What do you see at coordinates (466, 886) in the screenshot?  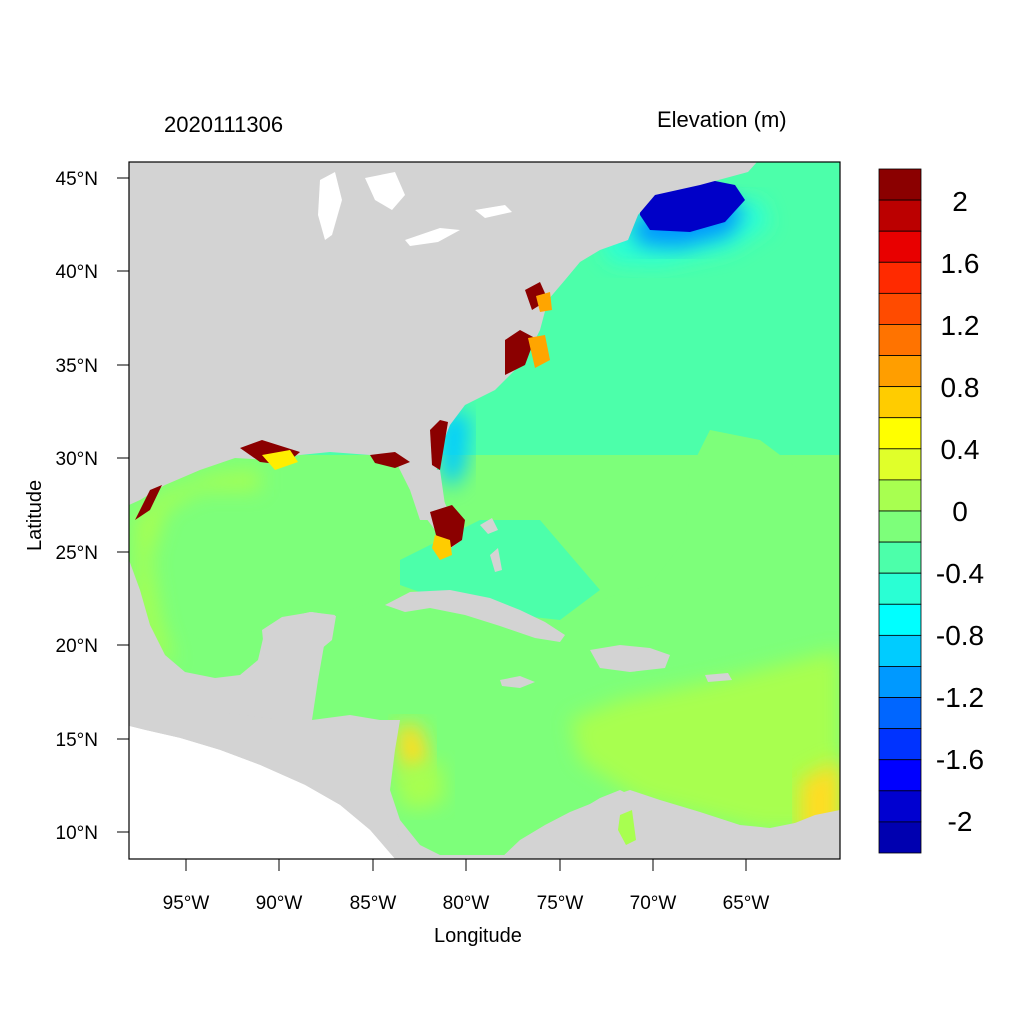 I see `x-axis: 95°W 90°W 85°W 80°W 75°W 70°W 65°W` at bounding box center [466, 886].